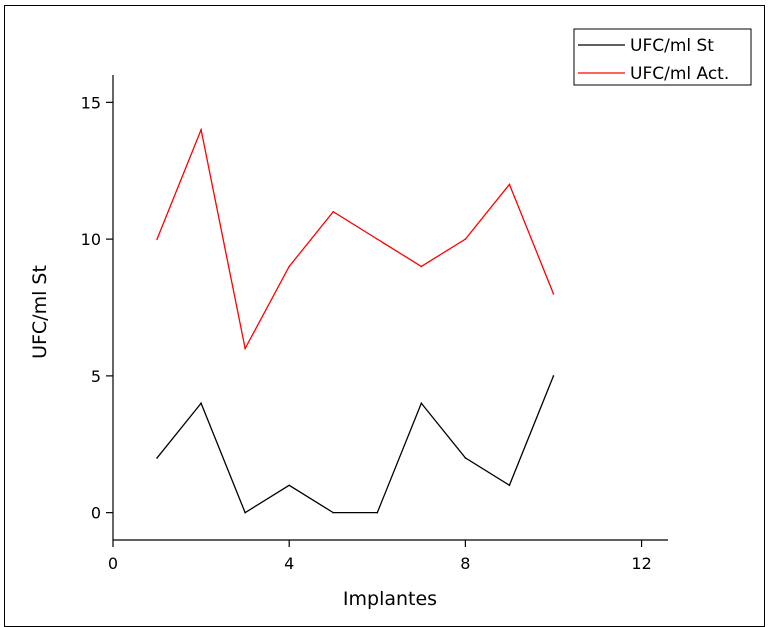 Image resolution: width=772 pixels, height=627 pixels. I want to click on x-tick-label: 0, so click(113, 563).